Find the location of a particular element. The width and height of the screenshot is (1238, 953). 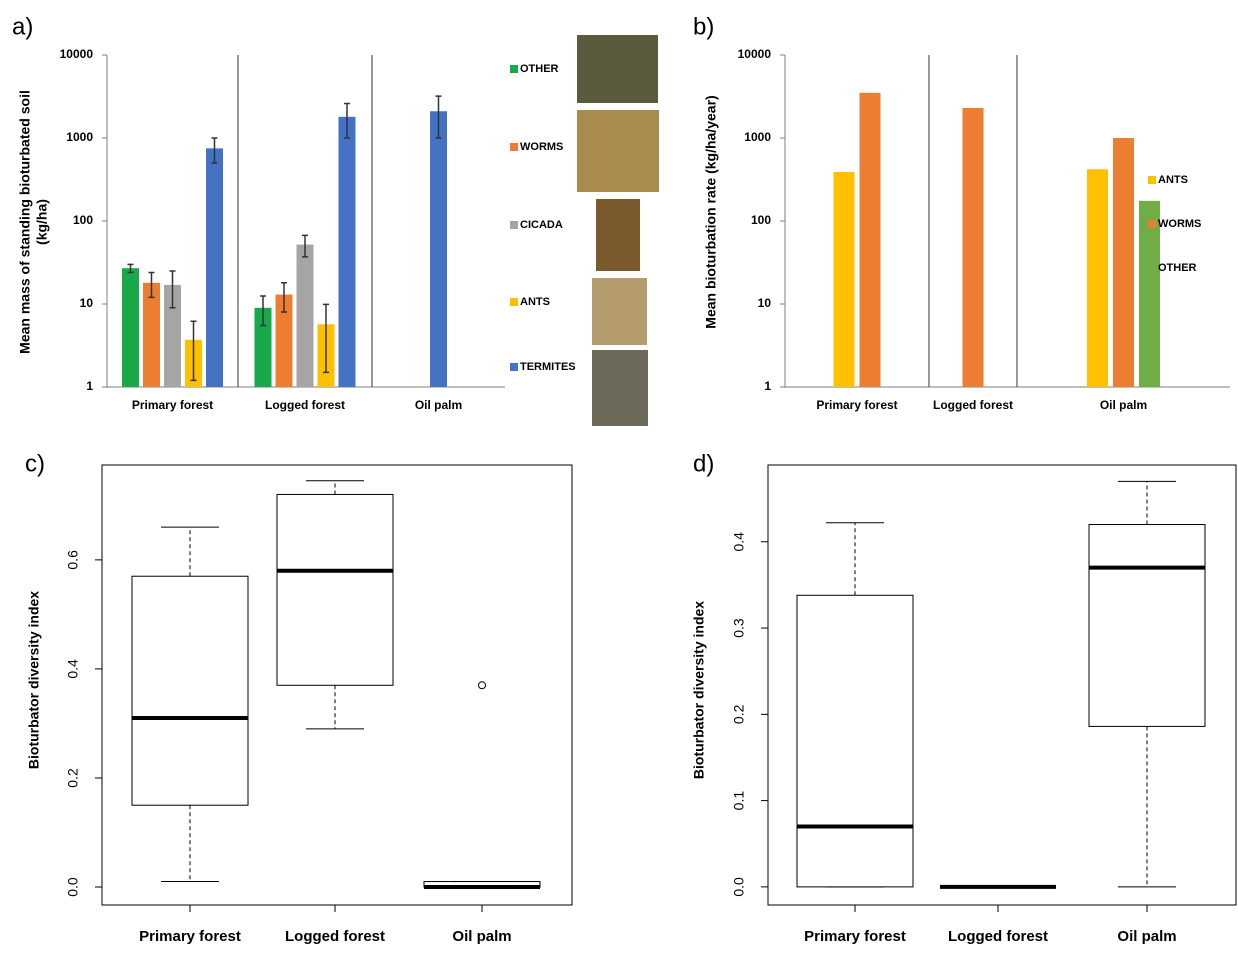

y-axis-label: Mean mass of standing bioturbated soil is located at coordinates (25, 222).